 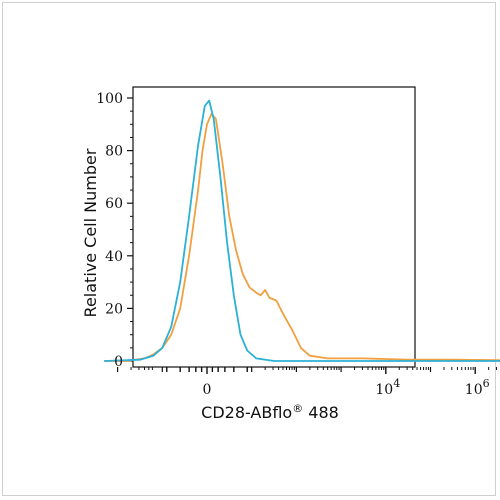 What do you see at coordinates (396, 383) in the screenshot?
I see `x-tick-exponent: 4` at bounding box center [396, 383].